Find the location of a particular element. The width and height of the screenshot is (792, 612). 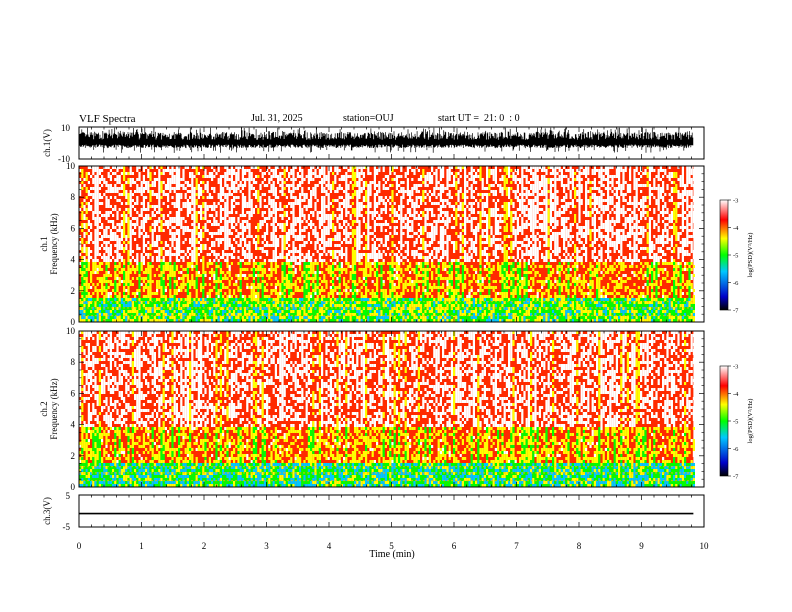

ch1-waveform-ylabel: ch.1(V) is located at coordinates (47, 143).